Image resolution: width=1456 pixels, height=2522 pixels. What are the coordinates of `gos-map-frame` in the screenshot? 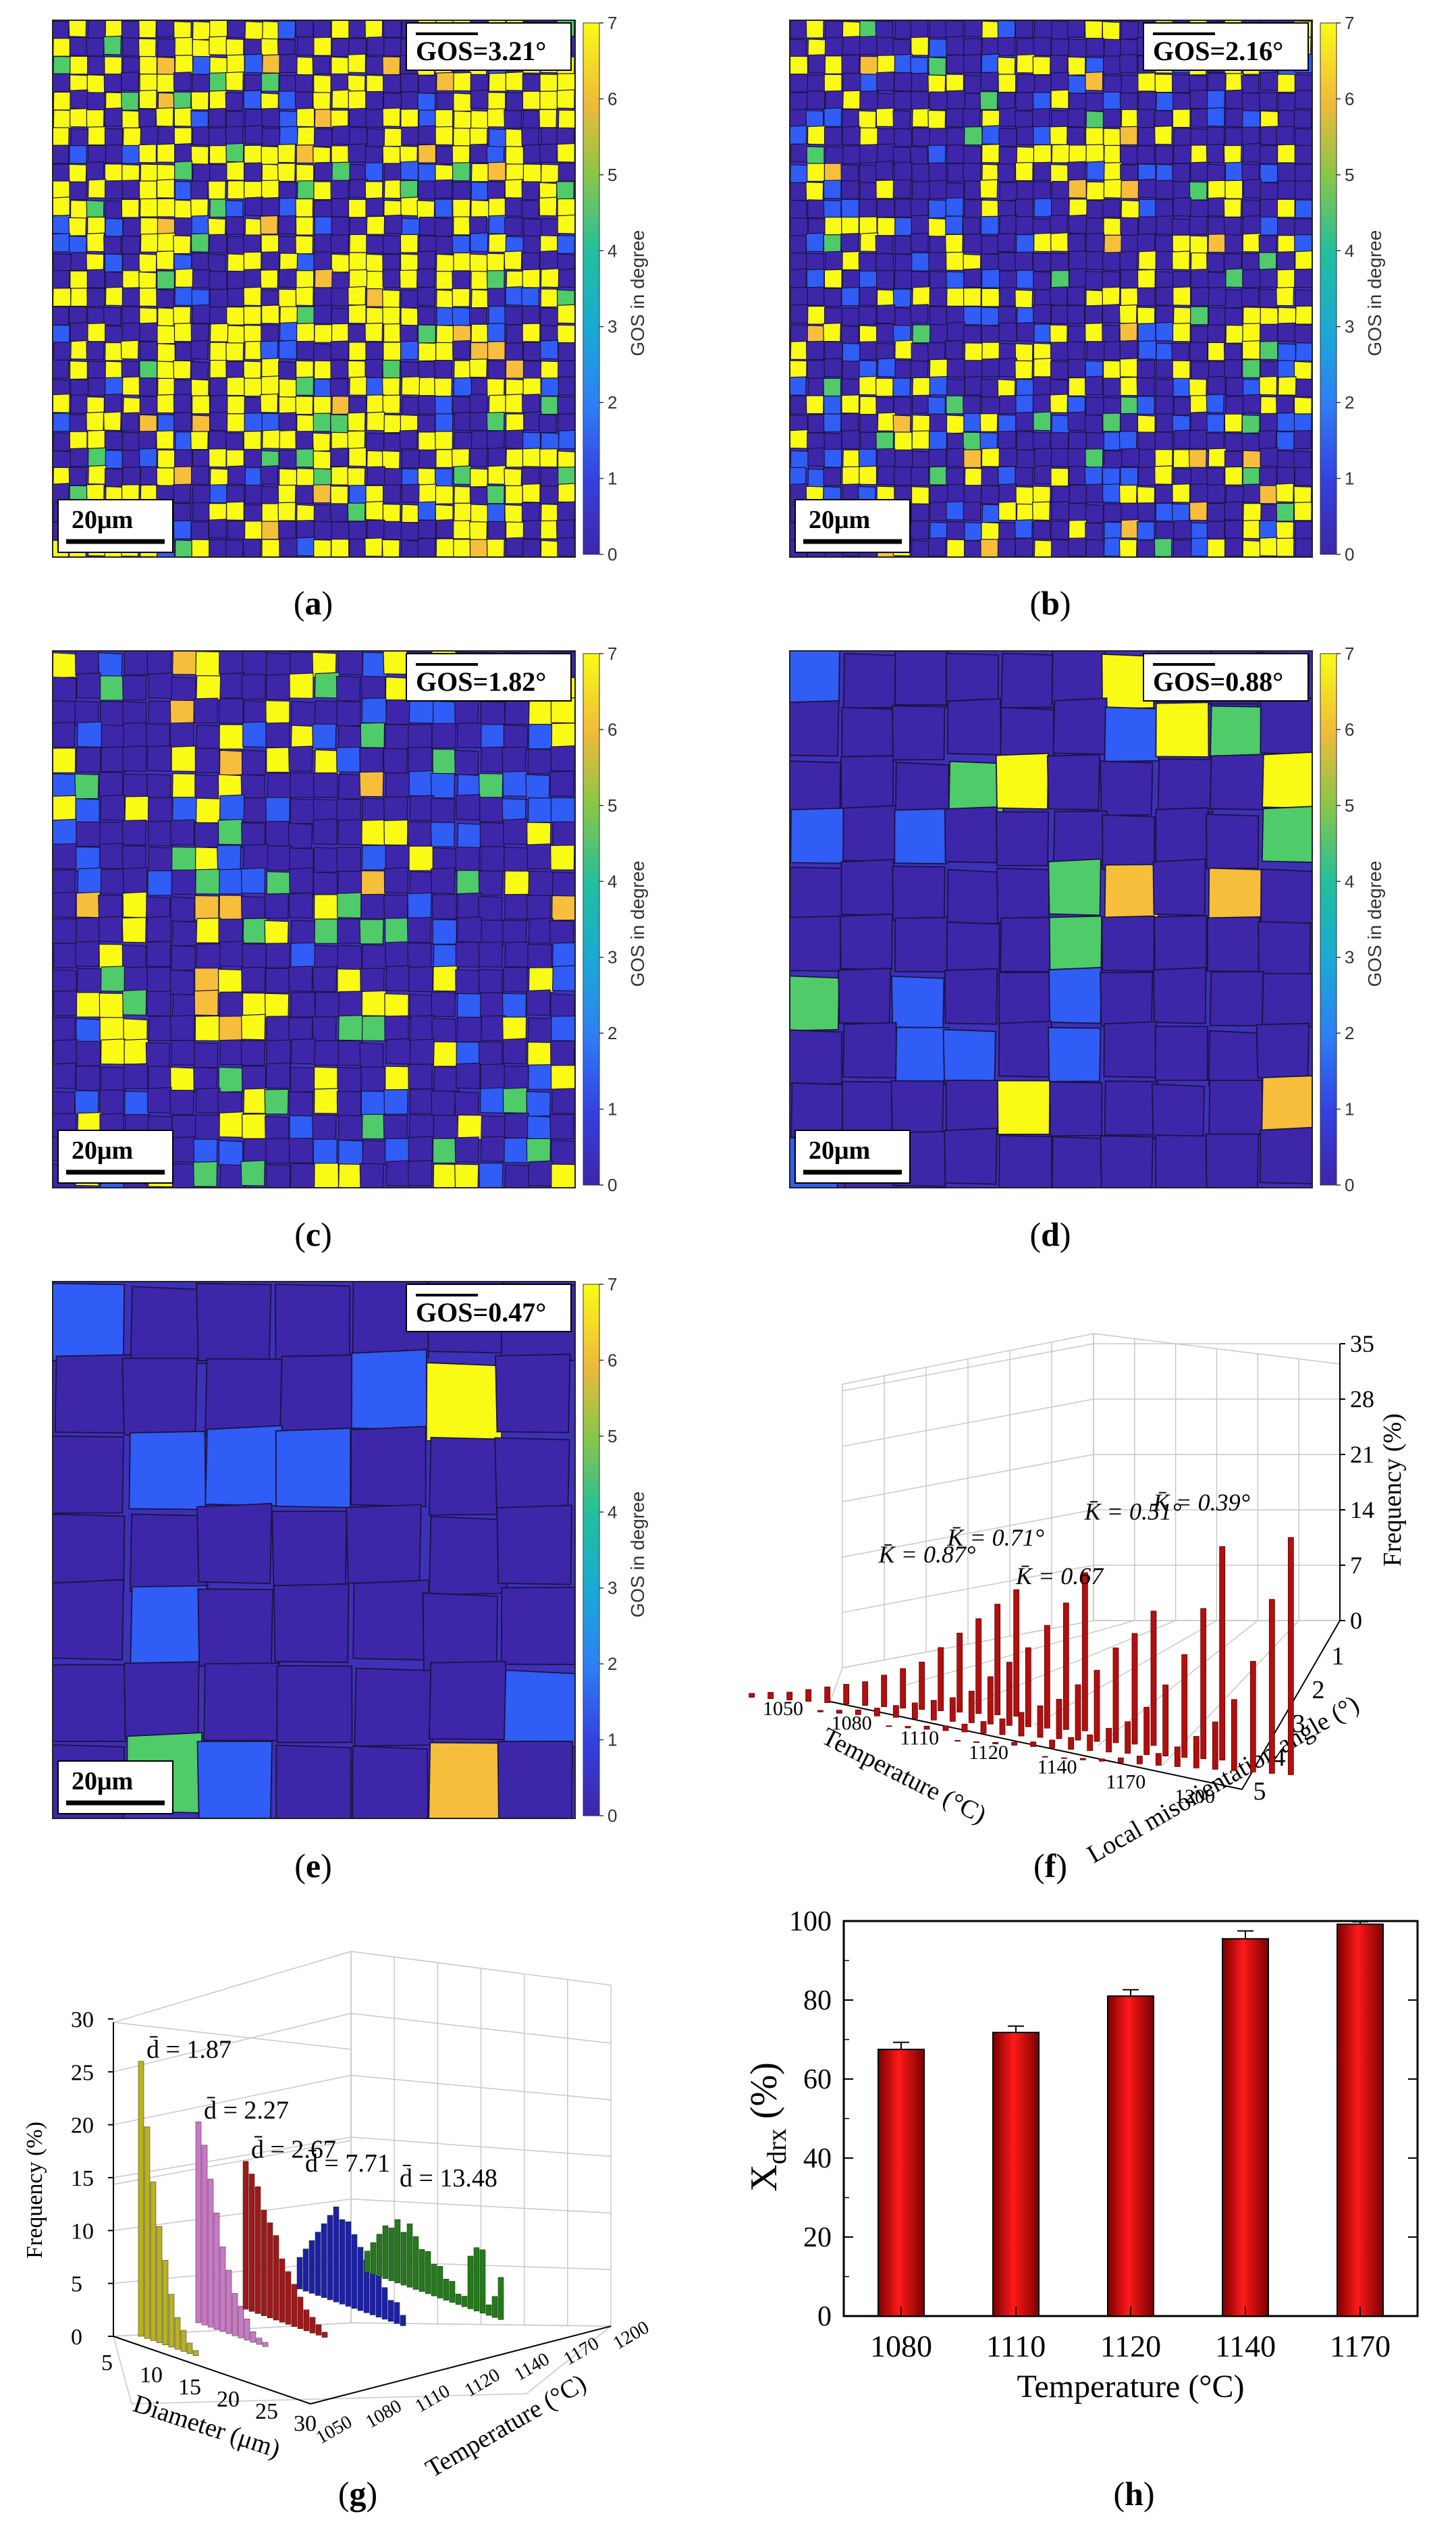 It's located at (314, 289).